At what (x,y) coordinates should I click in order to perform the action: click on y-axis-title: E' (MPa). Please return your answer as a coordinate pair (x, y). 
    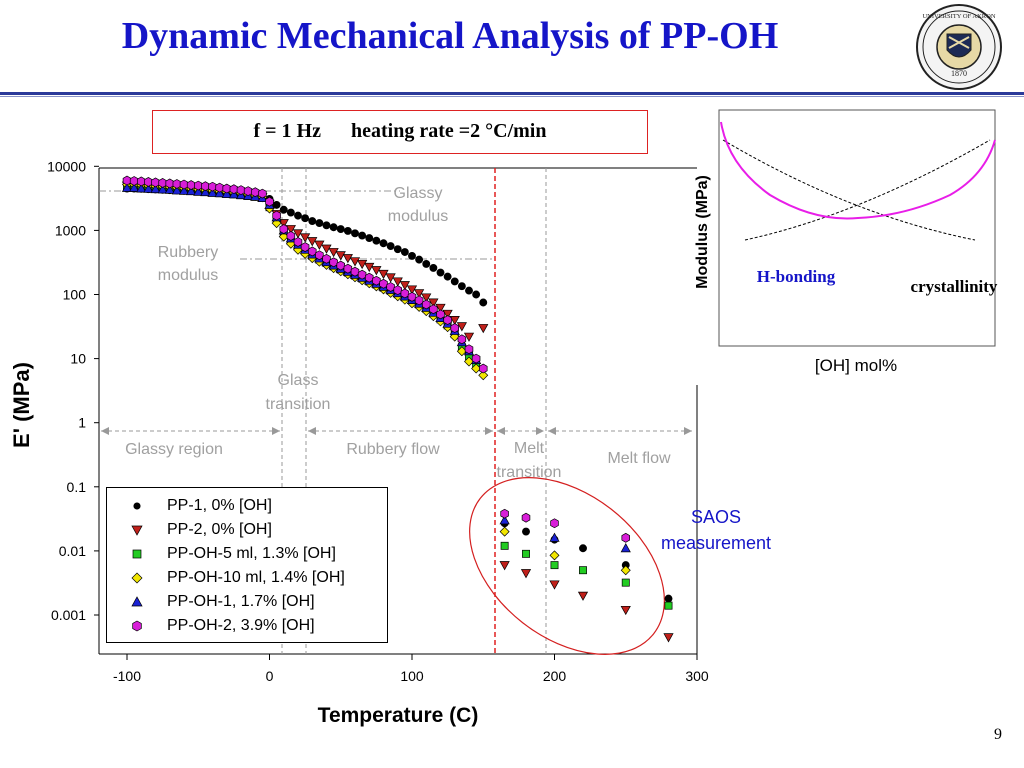
    Looking at the image, I should click on (21, 405).